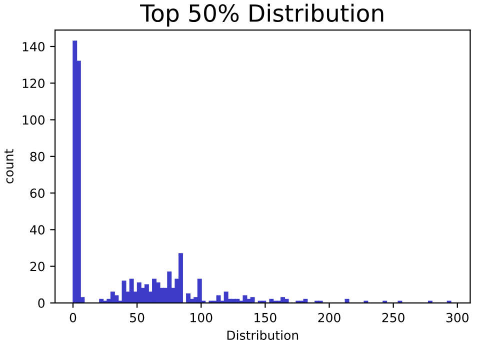 The image size is (496, 349). Describe the element at coordinates (265, 317) in the screenshot. I see `x-tick-label: 150` at that location.